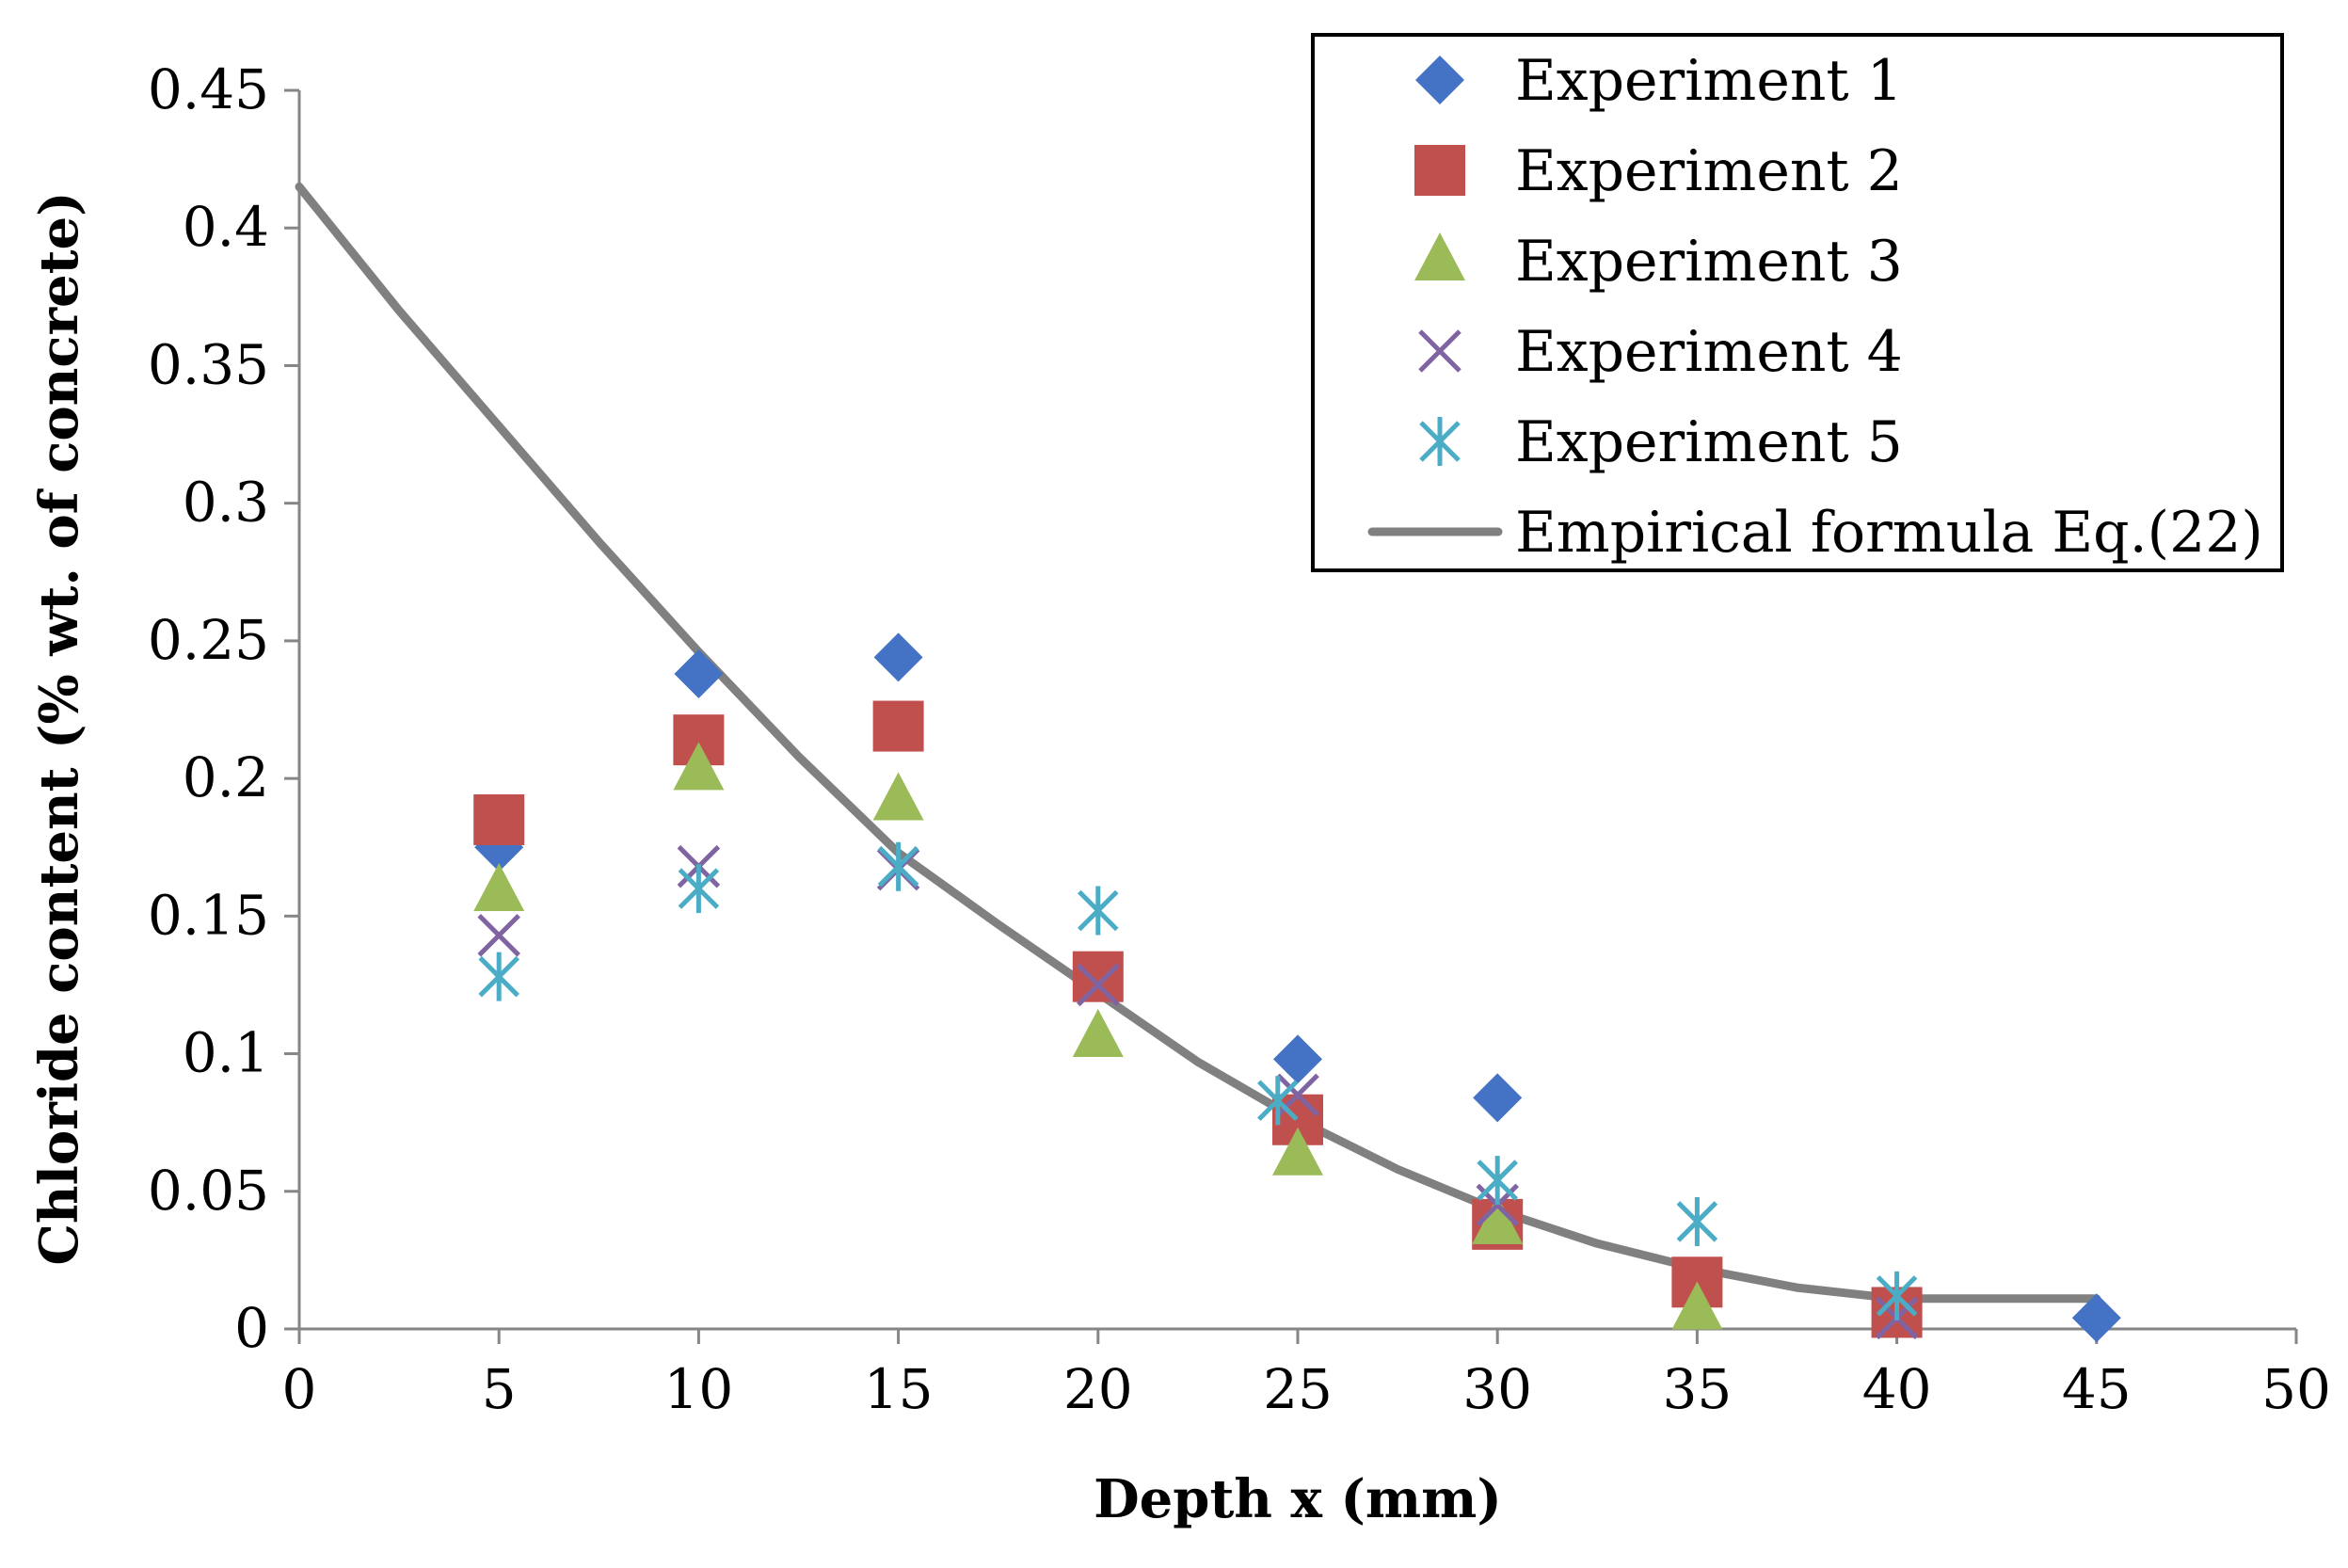 The width and height of the screenshot is (2348, 1568). What do you see at coordinates (226, 503) in the screenshot?
I see `y-tick-label: 0.3` at bounding box center [226, 503].